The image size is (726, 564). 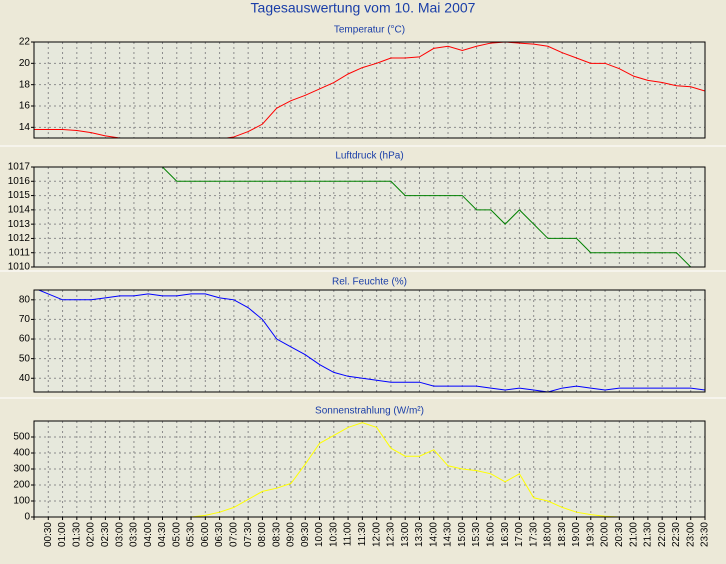 I want to click on x-tick-label: 00:30, so click(x=48, y=534).